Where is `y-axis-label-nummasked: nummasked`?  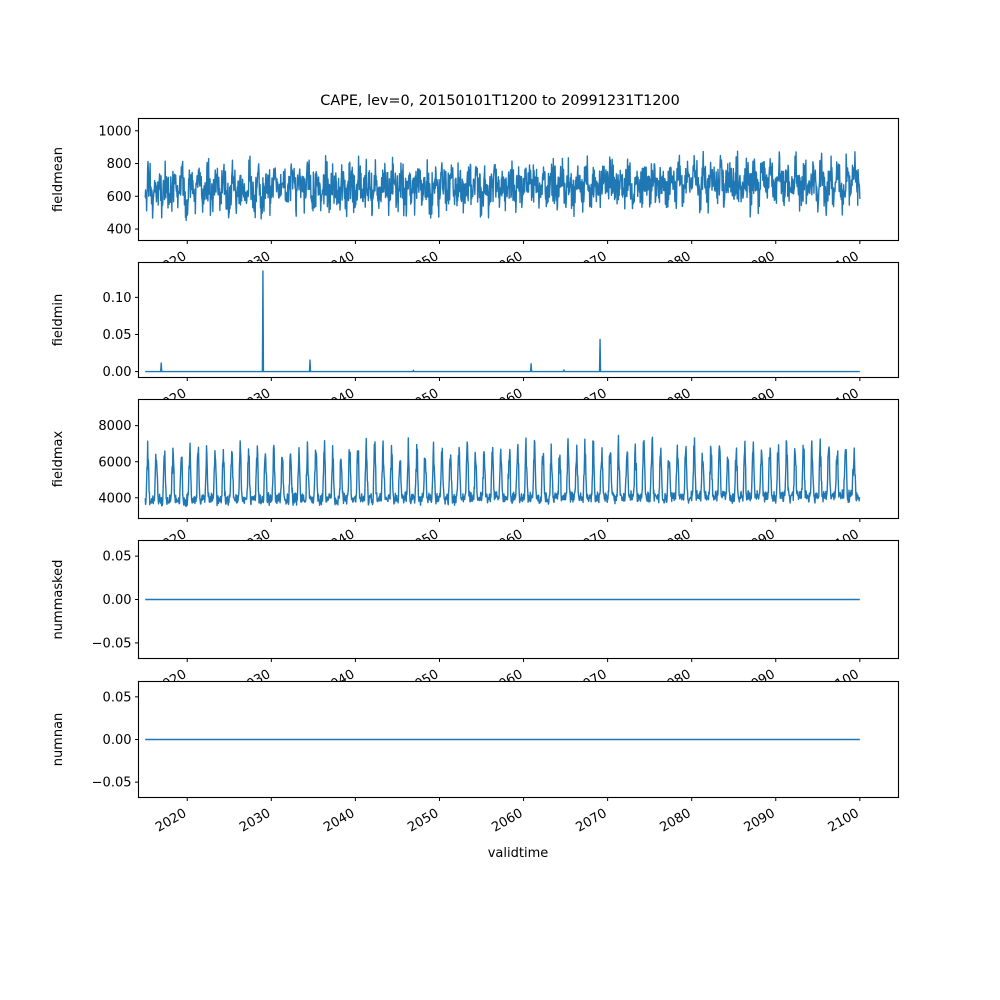 y-axis-label-nummasked: nummasked is located at coordinates (58, 600).